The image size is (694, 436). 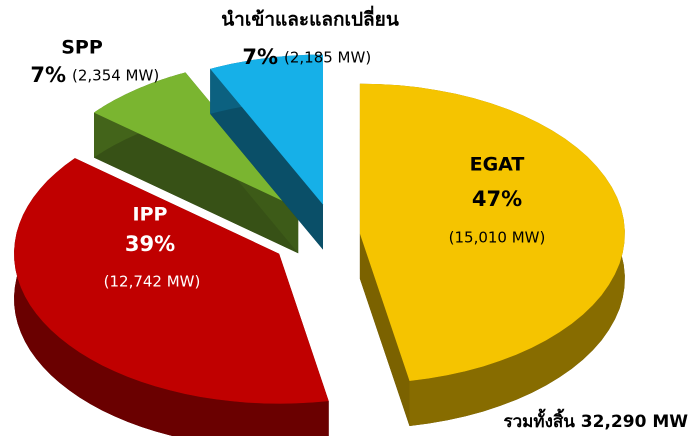 What do you see at coordinates (115, 76) in the screenshot?
I see `mw-label: (2,354 MW)` at bounding box center [115, 76].